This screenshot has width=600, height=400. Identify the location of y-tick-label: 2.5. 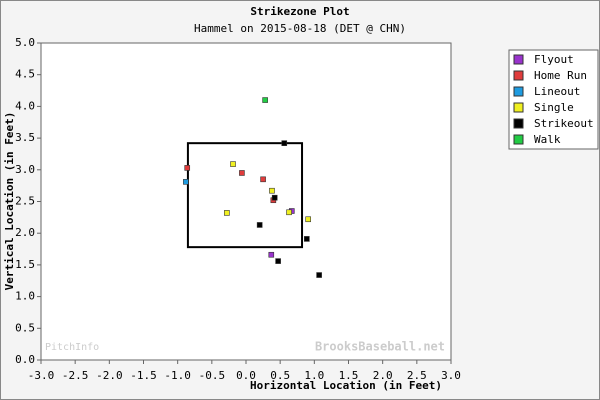
(25, 201).